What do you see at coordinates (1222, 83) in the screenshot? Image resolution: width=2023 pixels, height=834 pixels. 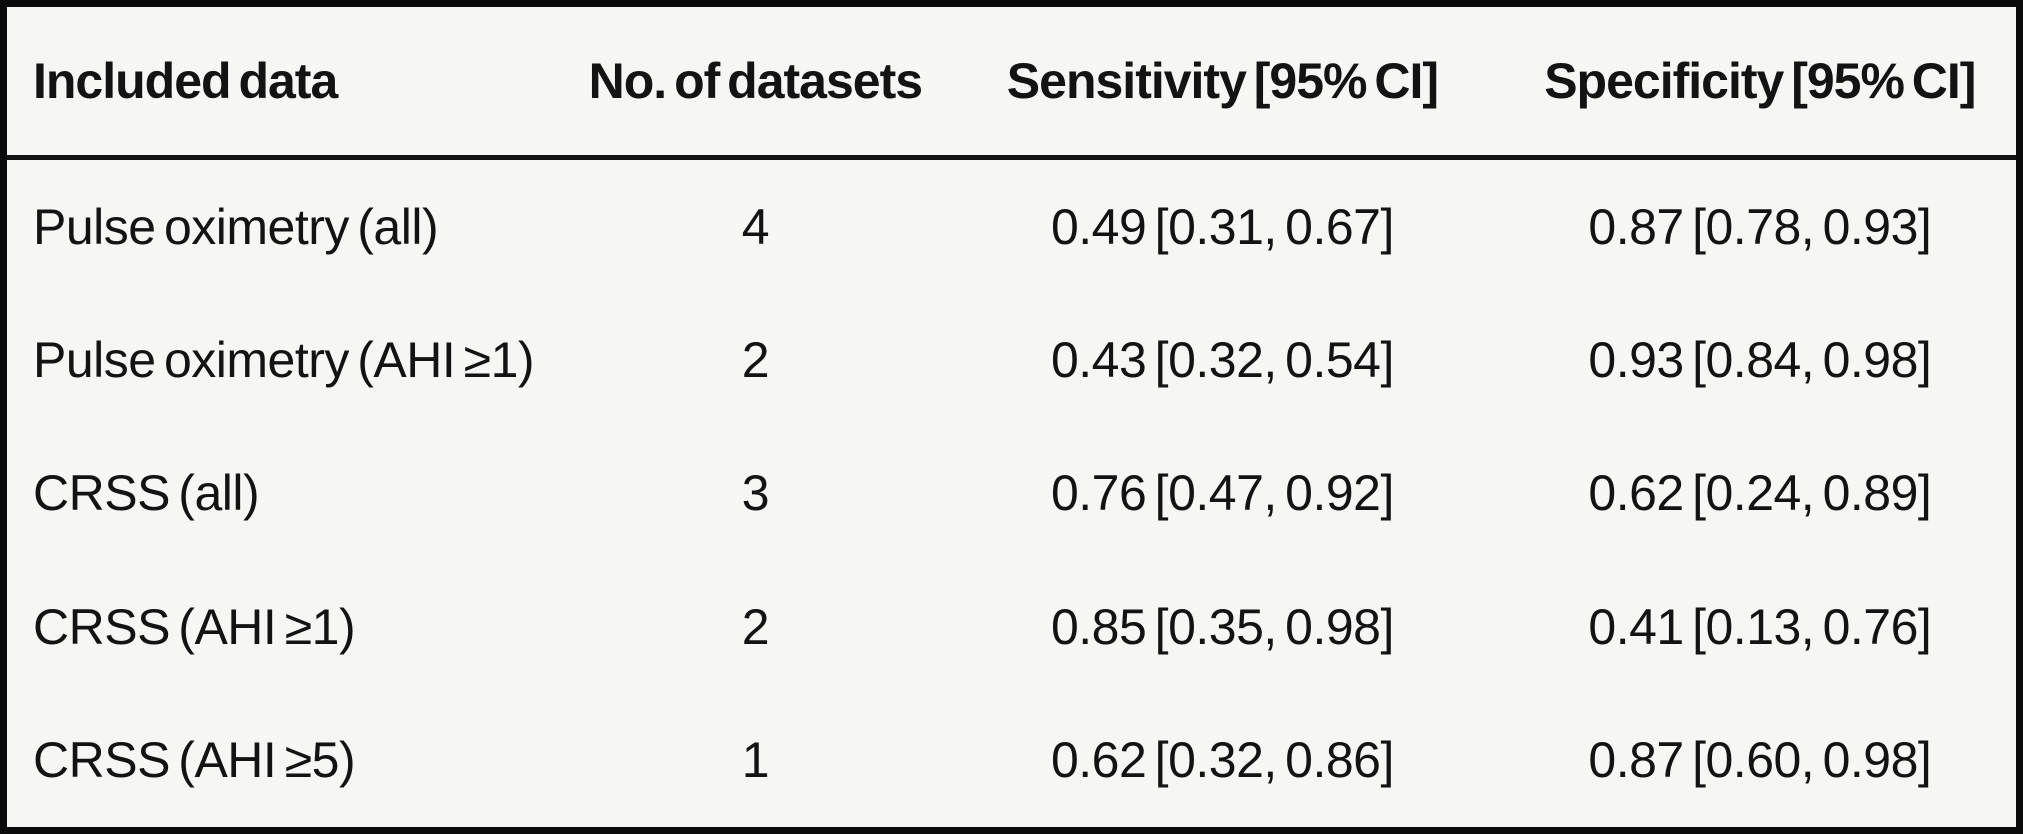 I see `col-header-sensitivity: Sensitivity [95% CI]` at bounding box center [1222, 83].